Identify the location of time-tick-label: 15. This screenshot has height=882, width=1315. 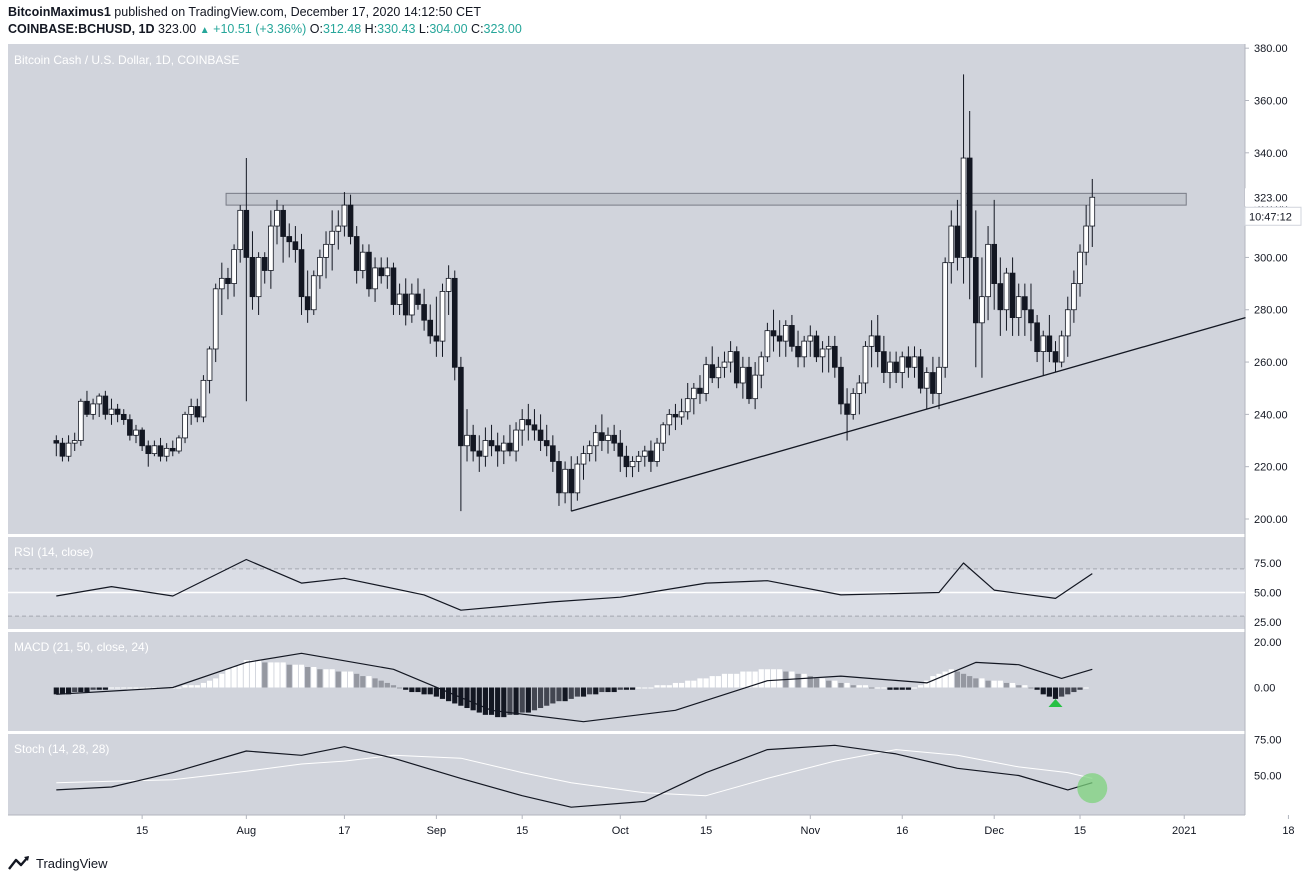
(706, 831).